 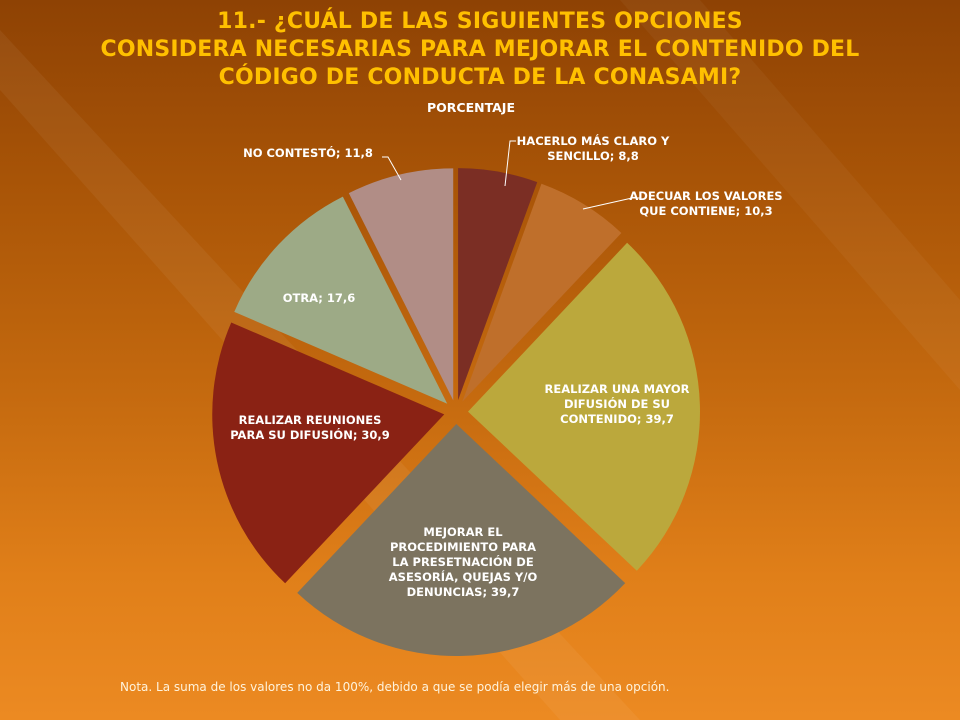 I want to click on slice-label-line: DIFUSIÓN DE SU, so click(x=617, y=403).